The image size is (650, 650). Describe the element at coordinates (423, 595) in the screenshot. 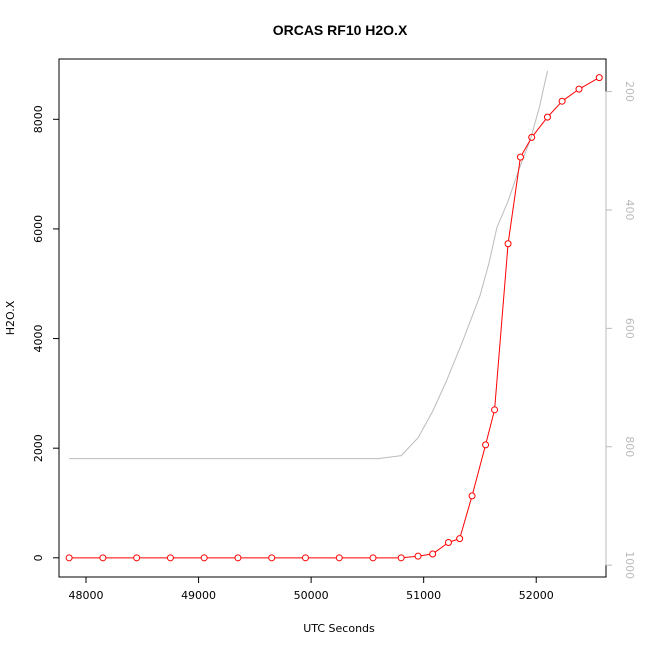

I see `x-tick-label: 51000` at that location.